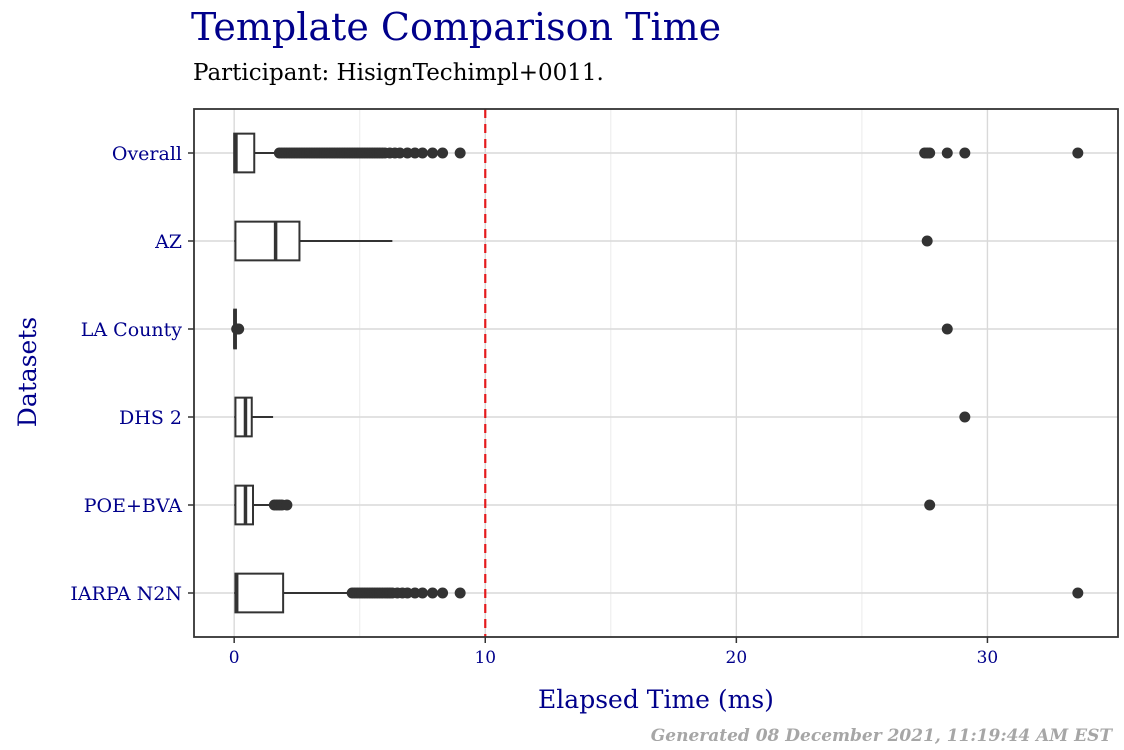  What do you see at coordinates (585, 505) in the screenshot?
I see `box-poe-bva` at bounding box center [585, 505].